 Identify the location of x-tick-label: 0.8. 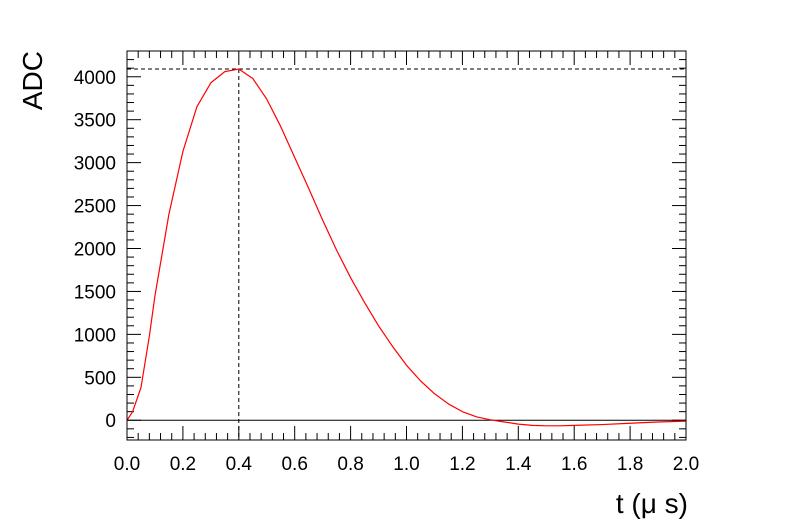
(350, 464).